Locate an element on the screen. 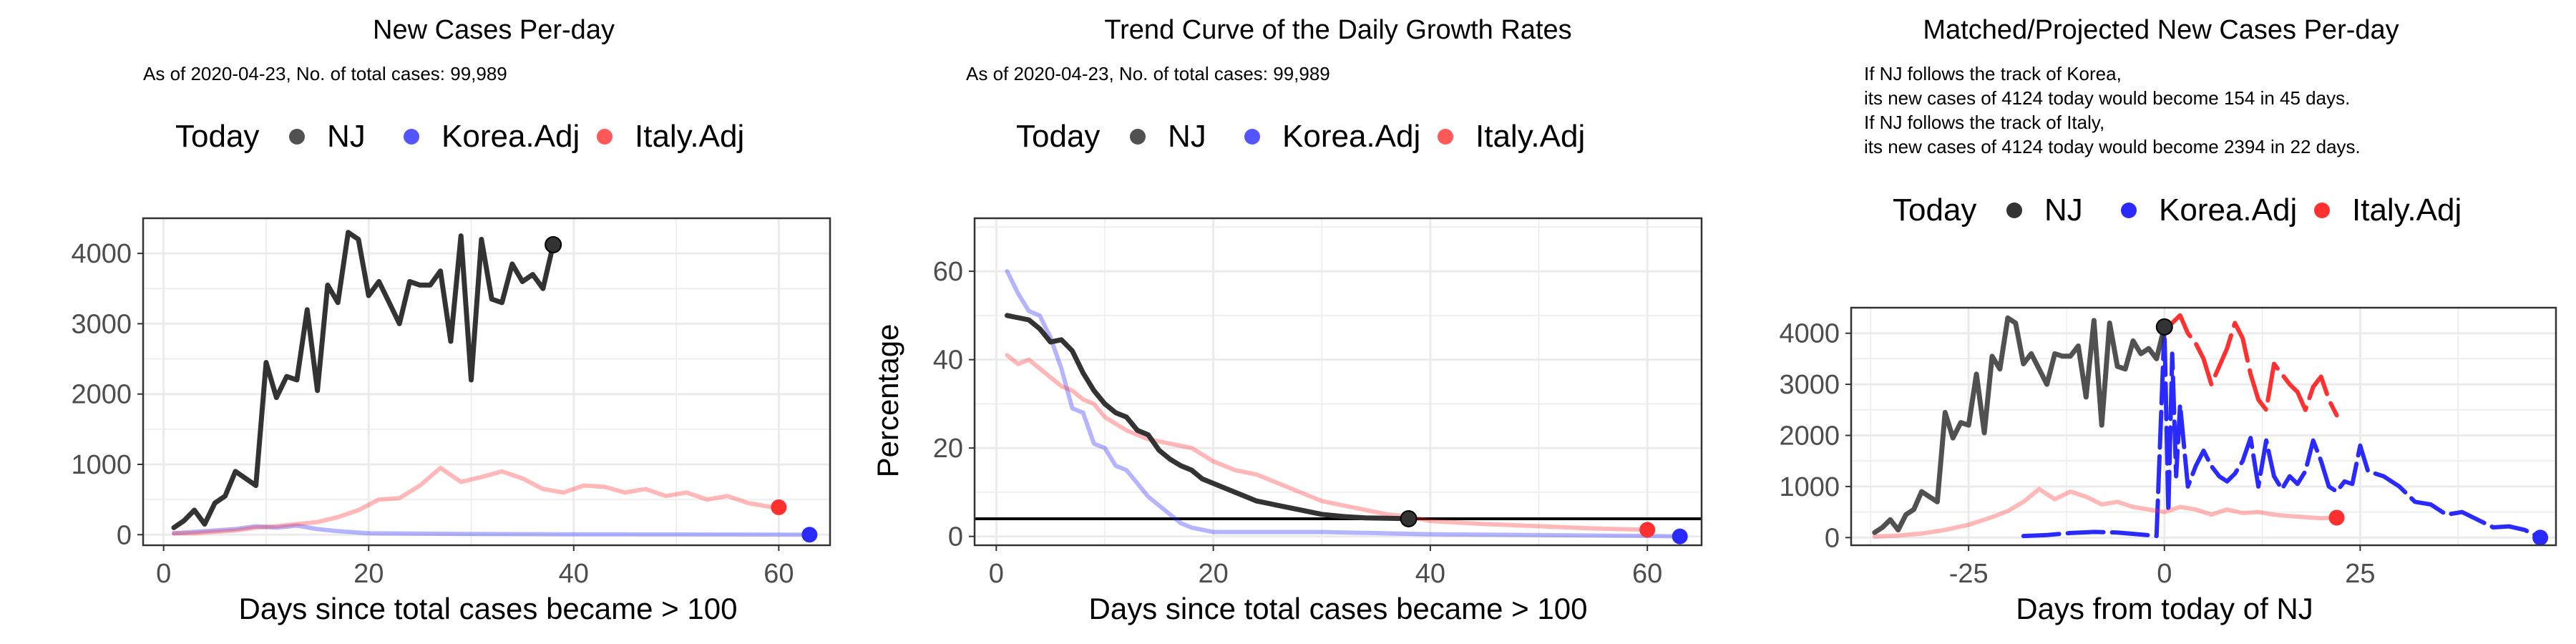  panel-3-subtitle-line-1: If NJ follows the track of Korea, is located at coordinates (1993, 73).